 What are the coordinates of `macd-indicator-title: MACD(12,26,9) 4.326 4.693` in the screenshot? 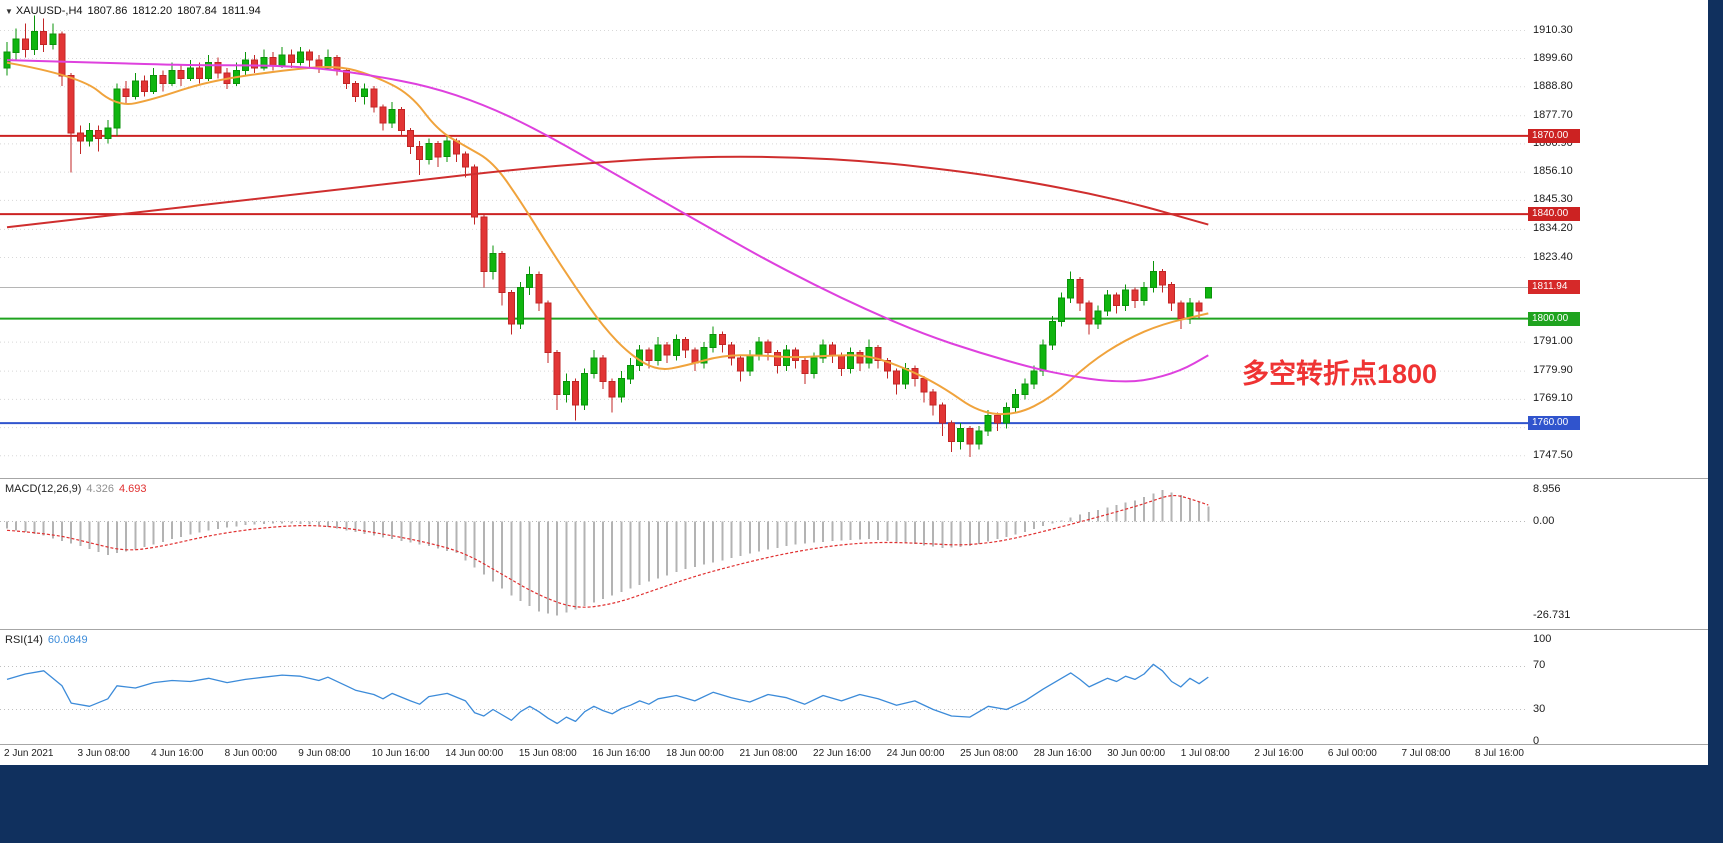 It's located at (78, 489).